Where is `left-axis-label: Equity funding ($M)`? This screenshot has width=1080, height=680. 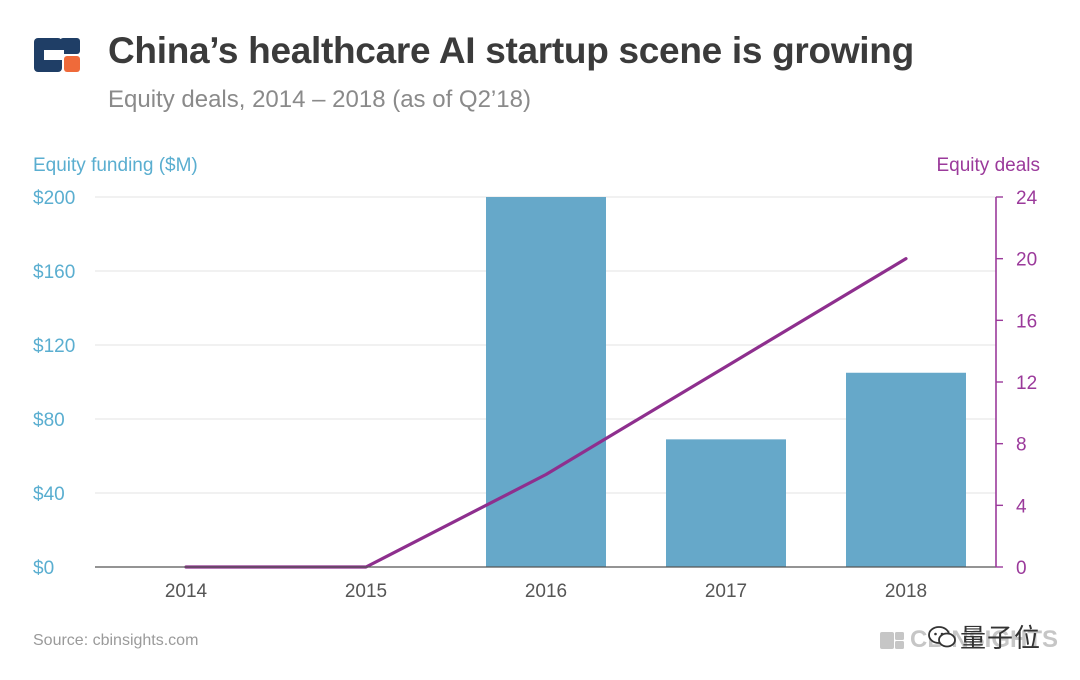 left-axis-label: Equity funding ($M) is located at coordinates (115, 165).